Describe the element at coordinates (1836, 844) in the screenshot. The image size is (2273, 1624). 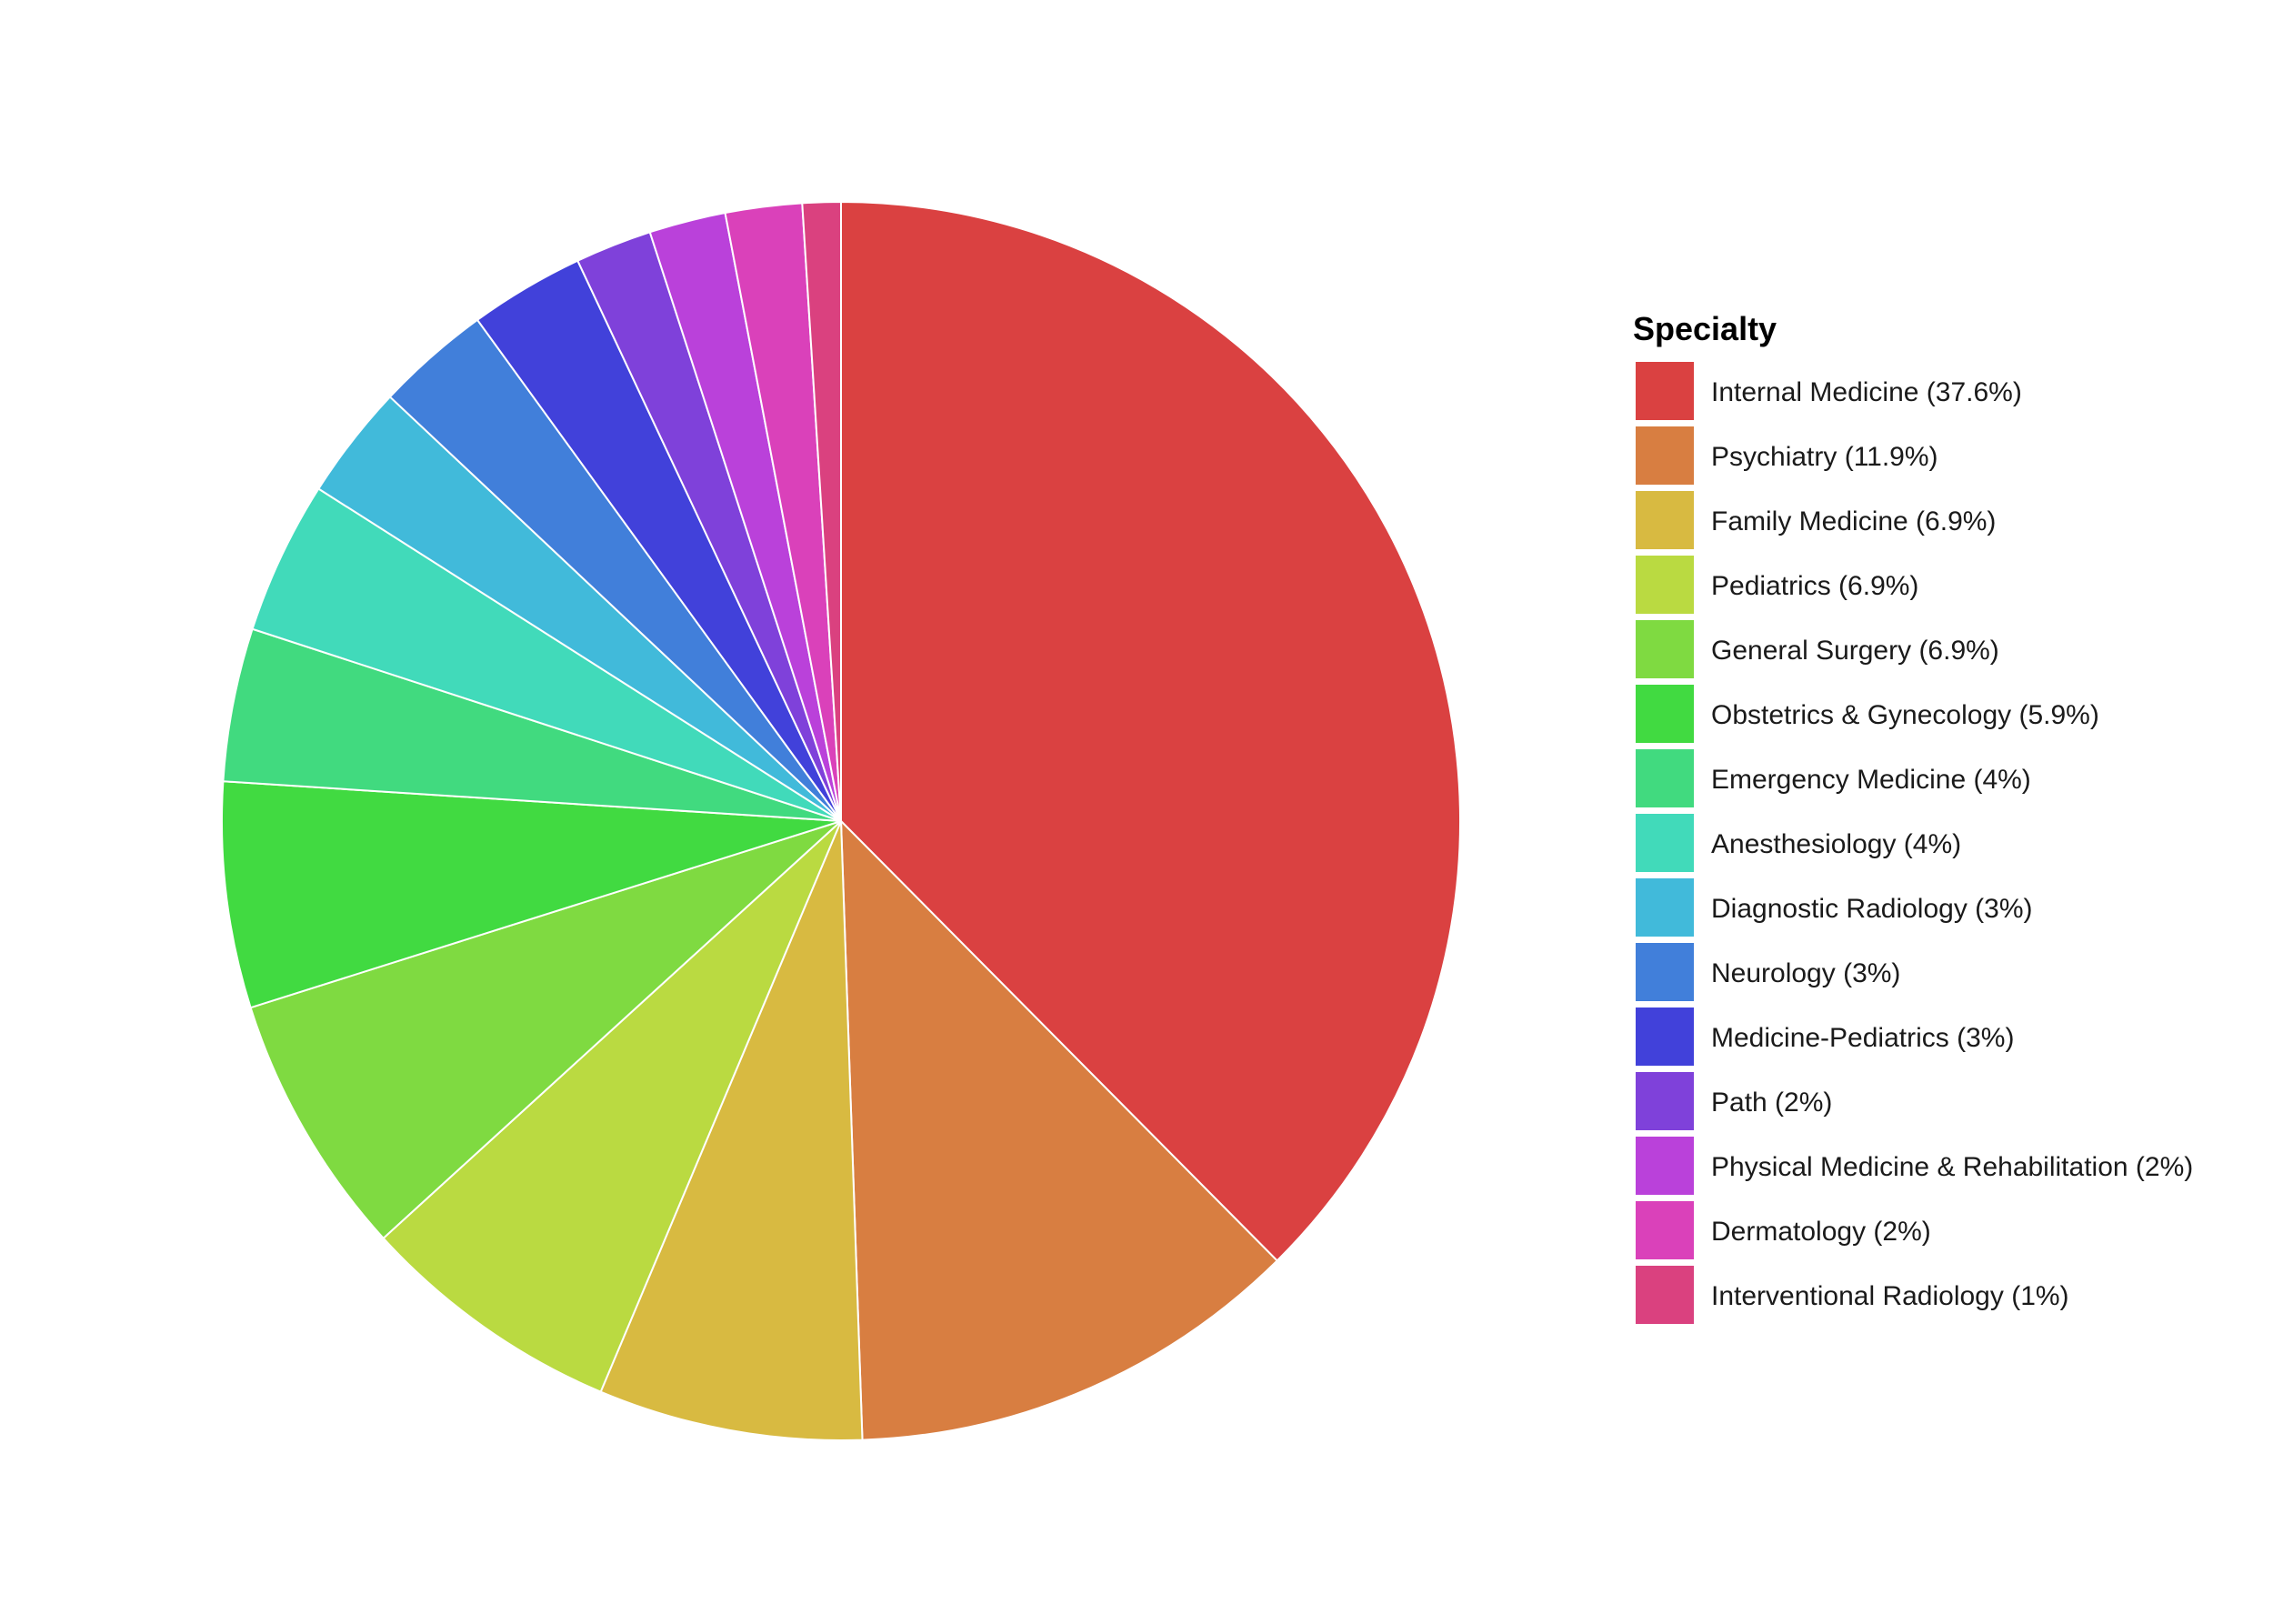
I see `legend-label-7: Anesthesiology (4%)` at that location.